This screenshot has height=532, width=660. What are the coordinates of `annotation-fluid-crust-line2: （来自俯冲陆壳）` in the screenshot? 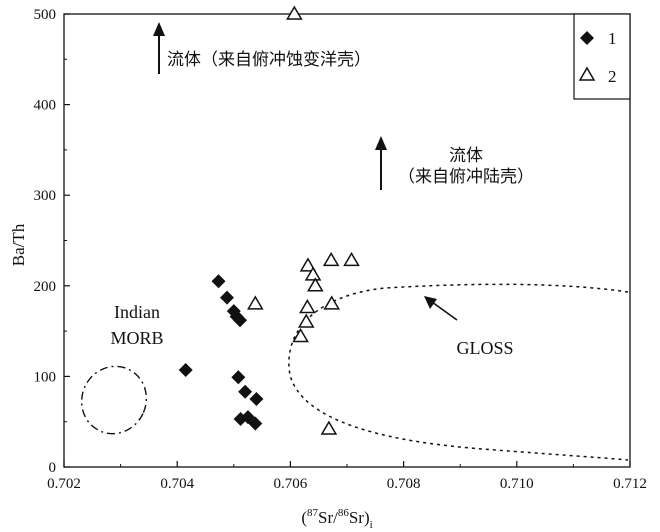 It's located at (466, 177).